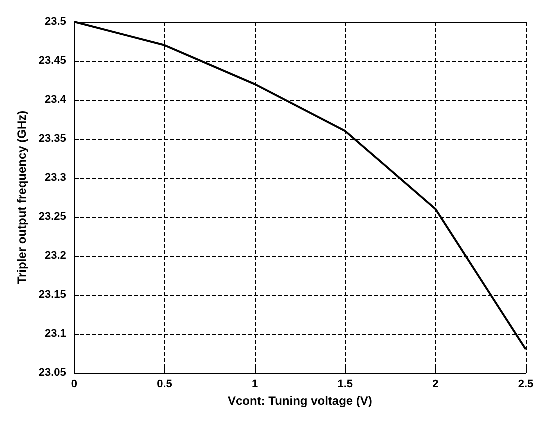  Describe the element at coordinates (346, 384) in the screenshot. I see `x-tick-label: 1.5` at that location.